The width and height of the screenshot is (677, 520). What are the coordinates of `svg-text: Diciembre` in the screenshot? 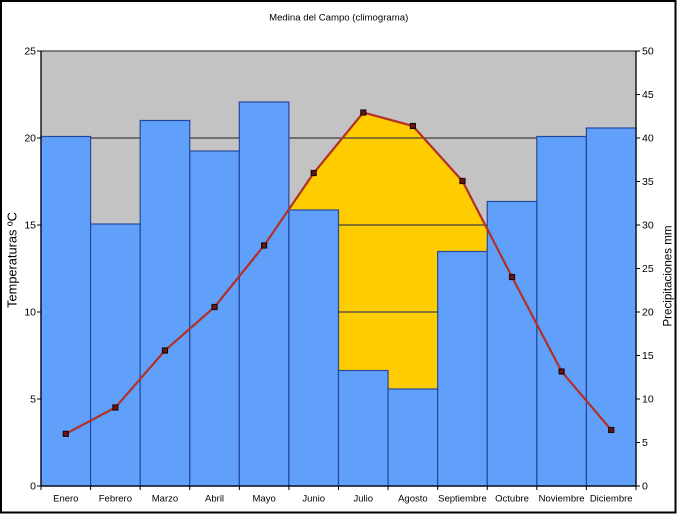 It's located at (611, 499).